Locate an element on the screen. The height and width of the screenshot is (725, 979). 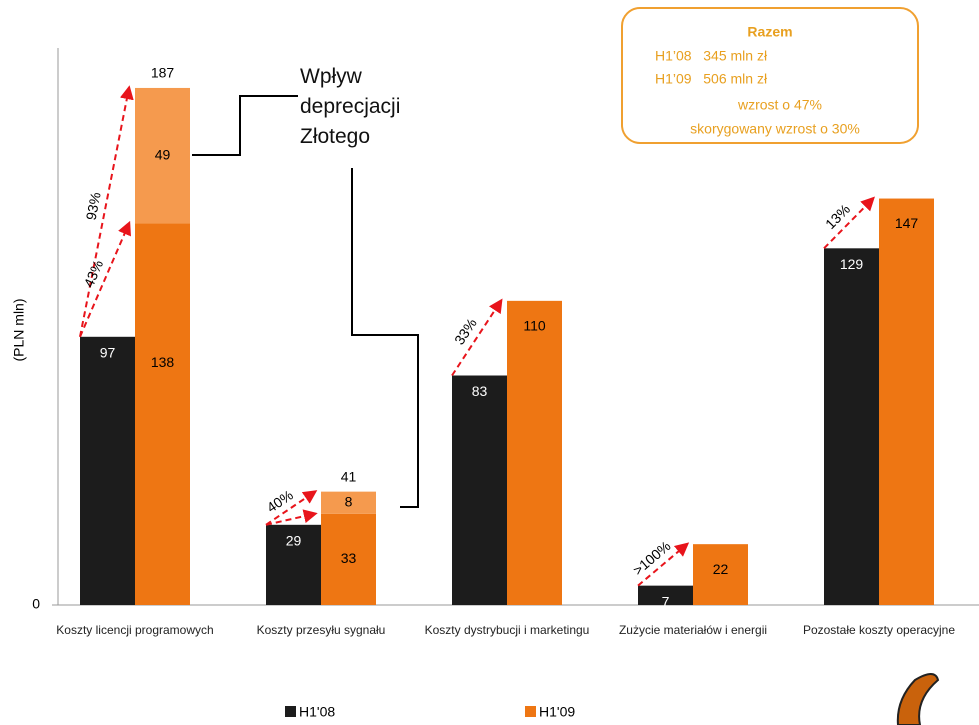
value-label: 8 is located at coordinates (349, 501).